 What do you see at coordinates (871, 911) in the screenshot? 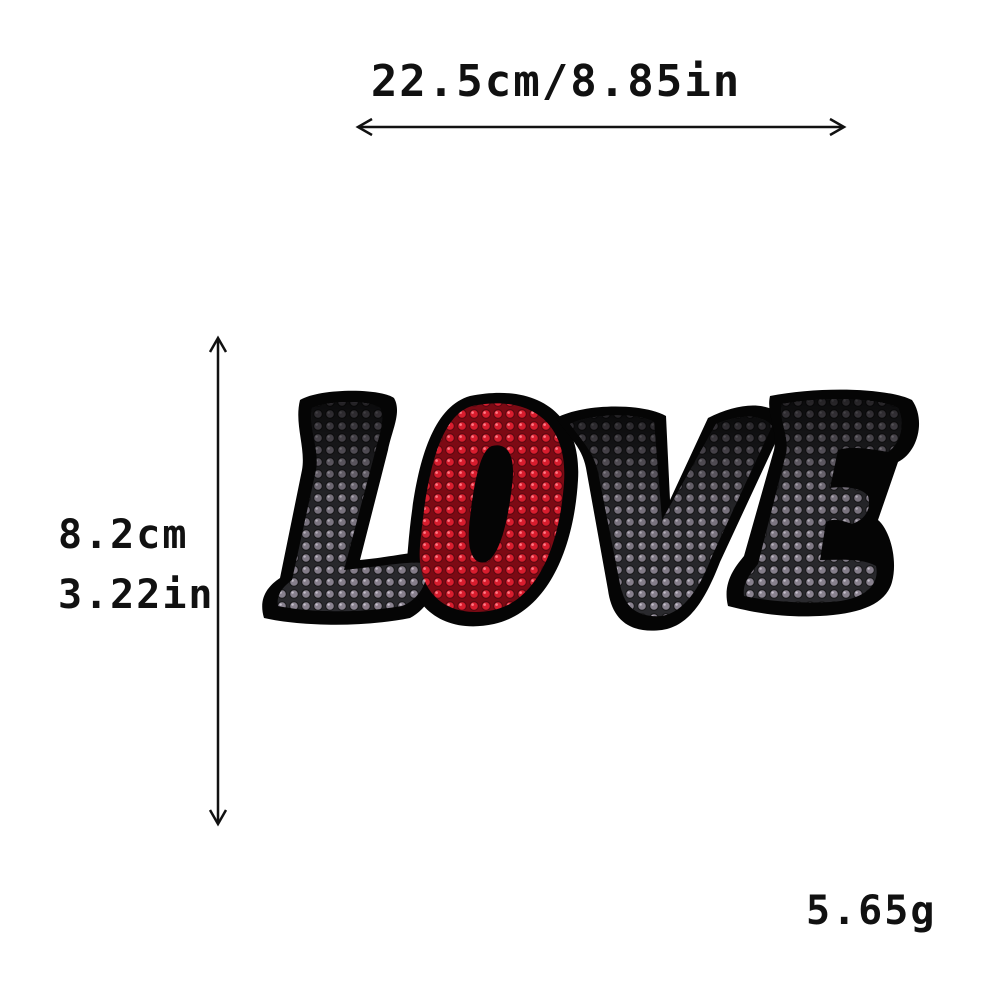
I see `weight-label: 5.65g` at bounding box center [871, 911].